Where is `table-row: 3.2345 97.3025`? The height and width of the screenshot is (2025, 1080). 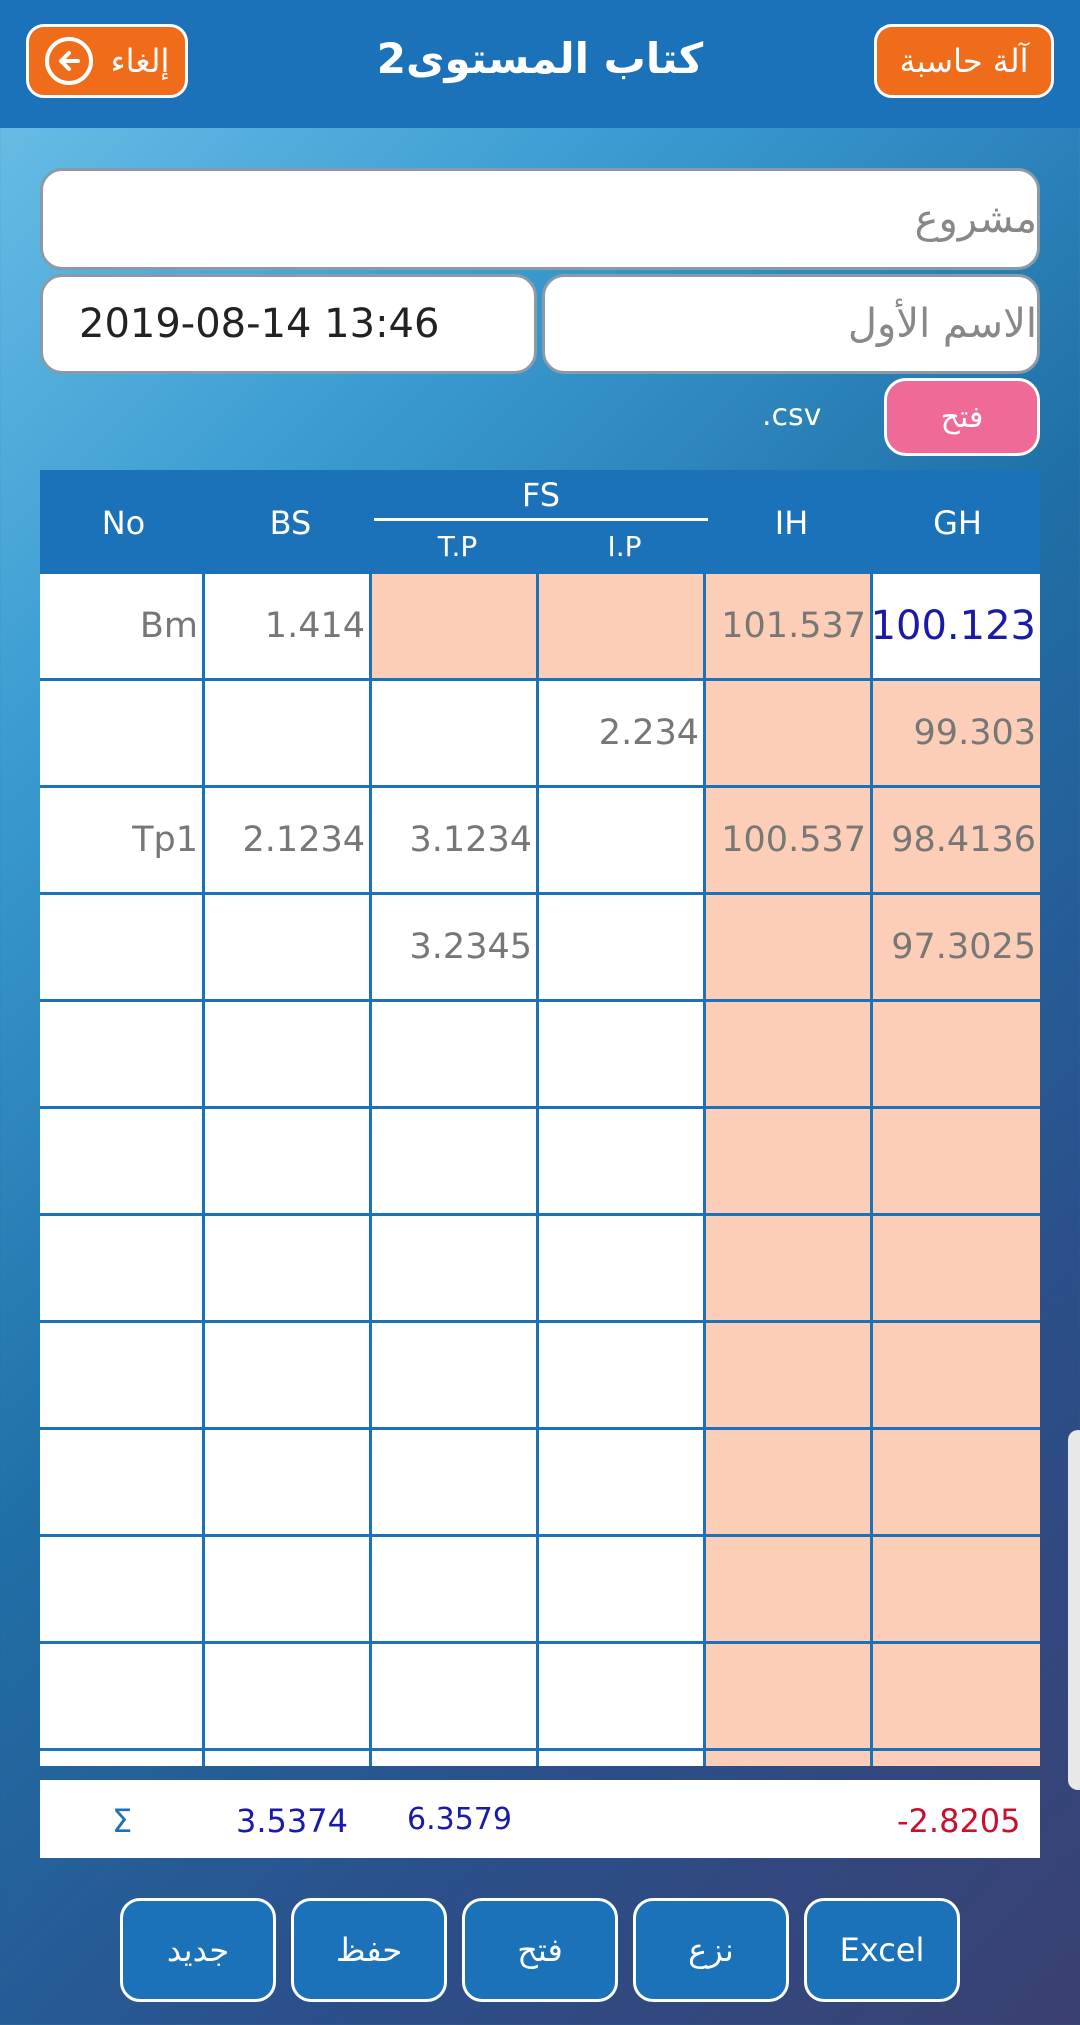
table-row: 3.2345 97.3025 is located at coordinates (540, 948).